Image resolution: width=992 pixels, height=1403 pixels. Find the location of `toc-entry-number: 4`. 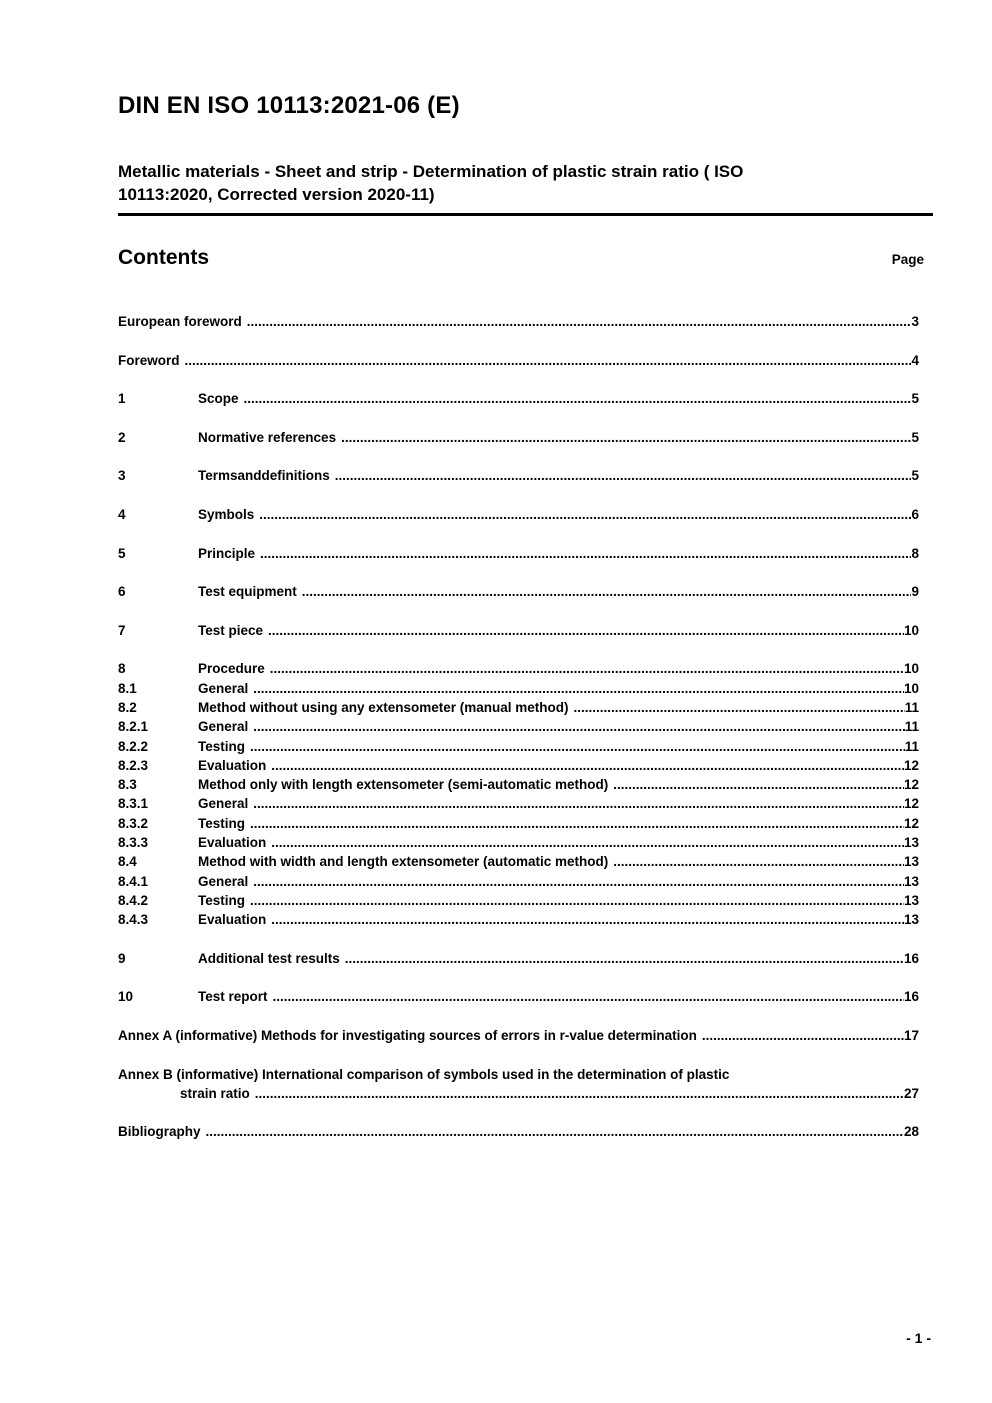

toc-entry-number: 4 is located at coordinates (122, 514).